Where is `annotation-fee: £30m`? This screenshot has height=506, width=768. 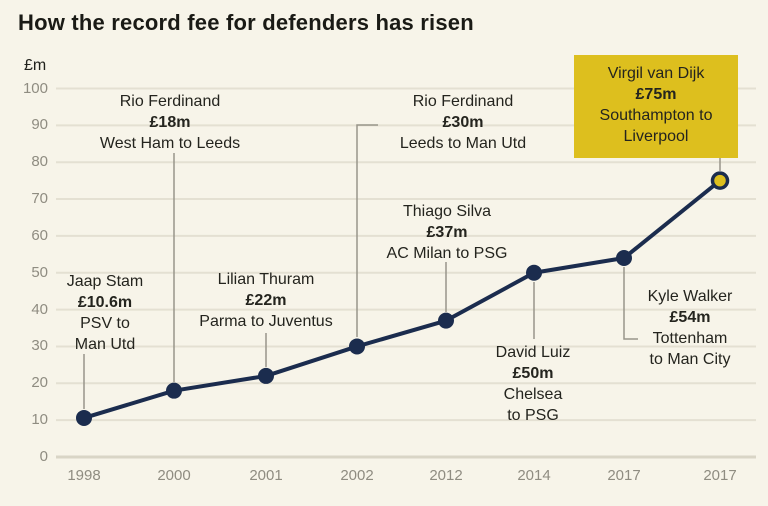
annotation-fee: £30m is located at coordinates (463, 122).